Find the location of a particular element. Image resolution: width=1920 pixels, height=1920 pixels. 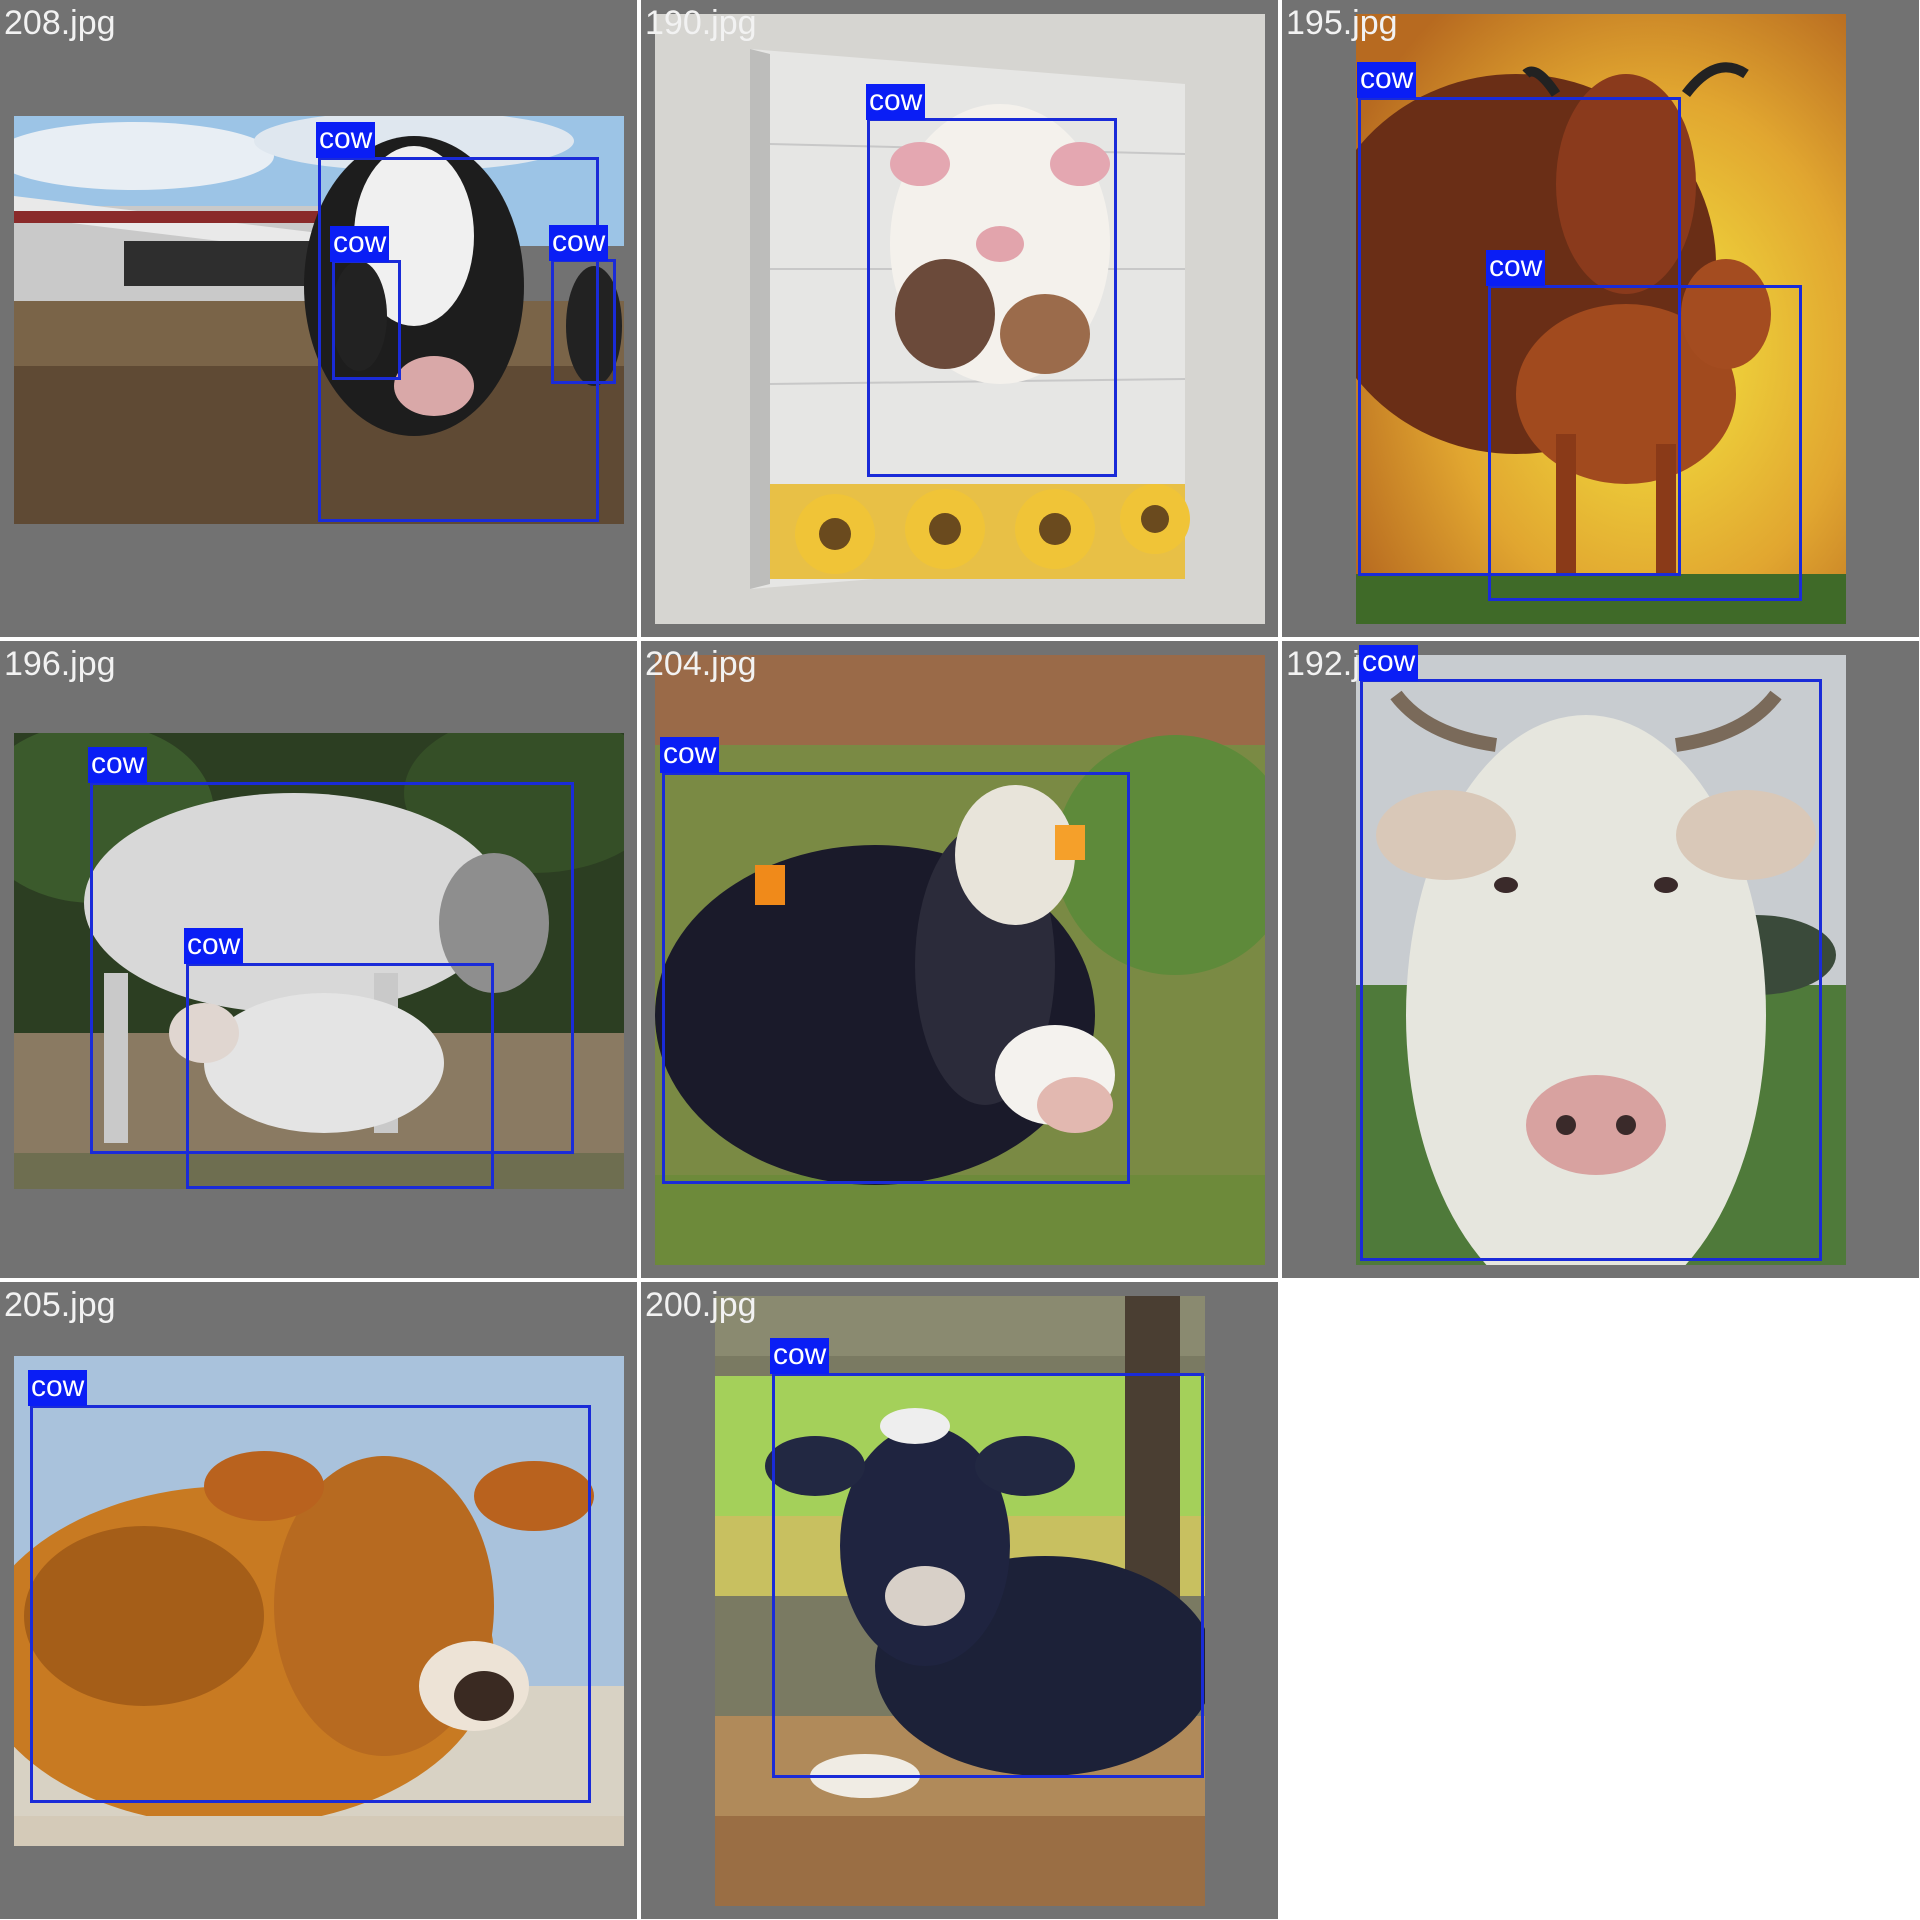

tile-204: 204.jpg cow is located at coordinates (959, 959).